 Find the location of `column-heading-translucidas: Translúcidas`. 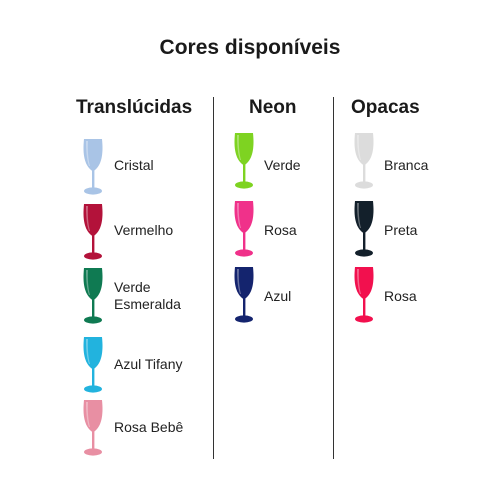

column-heading-translucidas: Translúcidas is located at coordinates (134, 107).